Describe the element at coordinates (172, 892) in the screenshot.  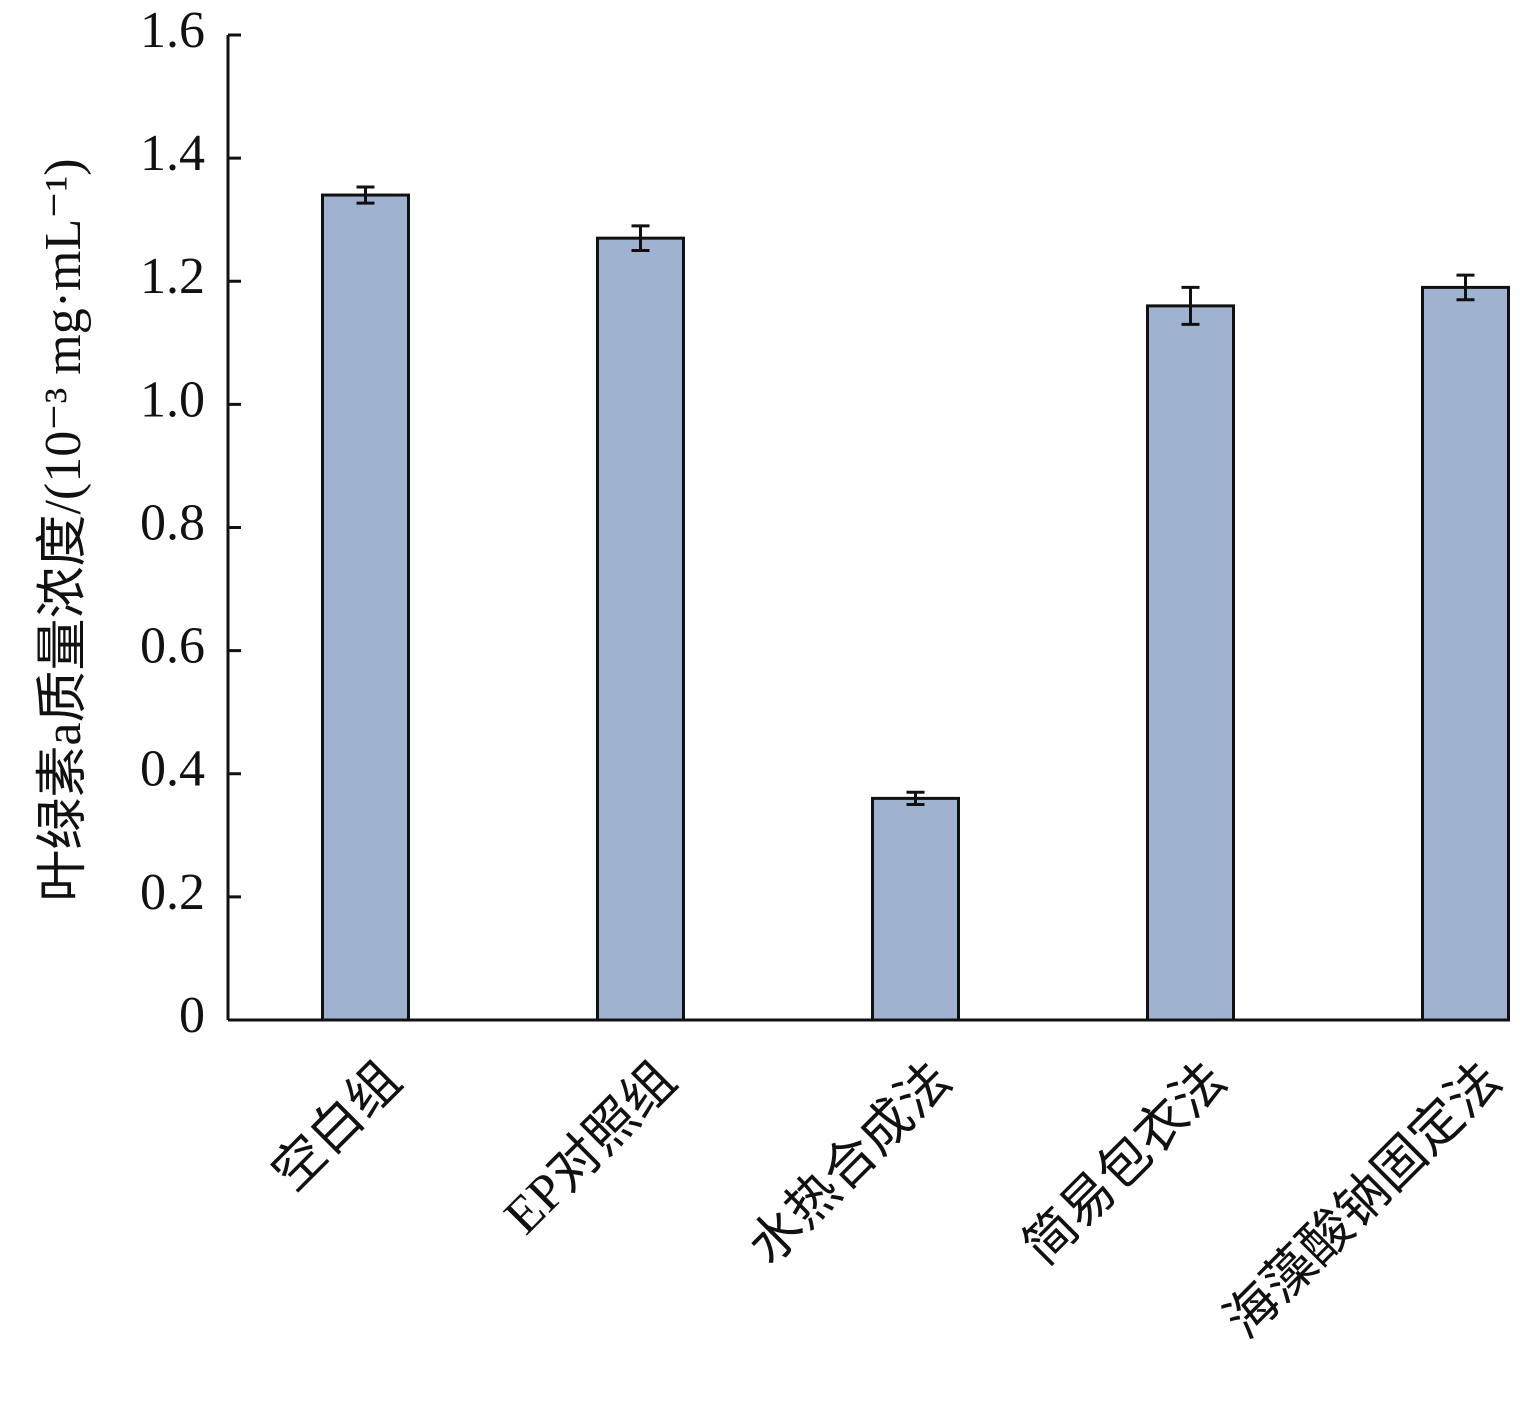
I see `y-tick-label: 0.2` at that location.